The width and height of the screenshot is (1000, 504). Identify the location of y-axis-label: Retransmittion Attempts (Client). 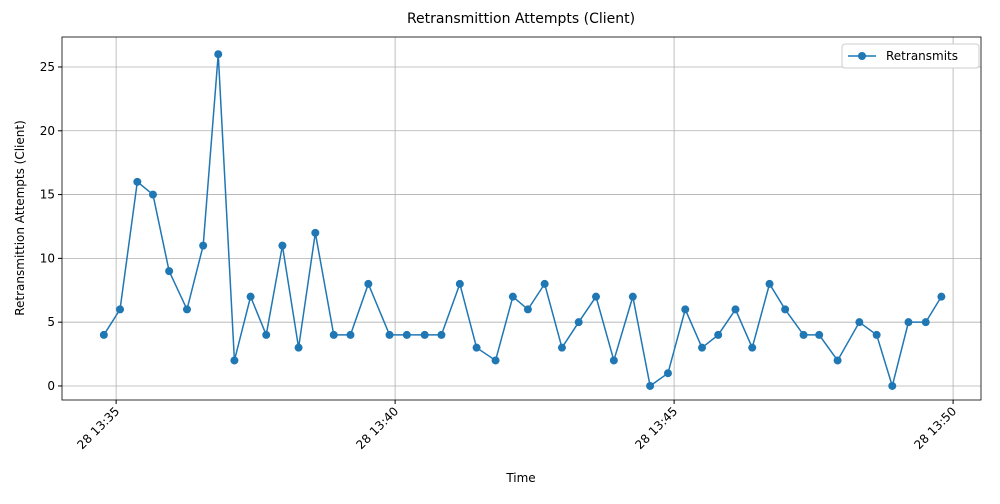
(20, 218).